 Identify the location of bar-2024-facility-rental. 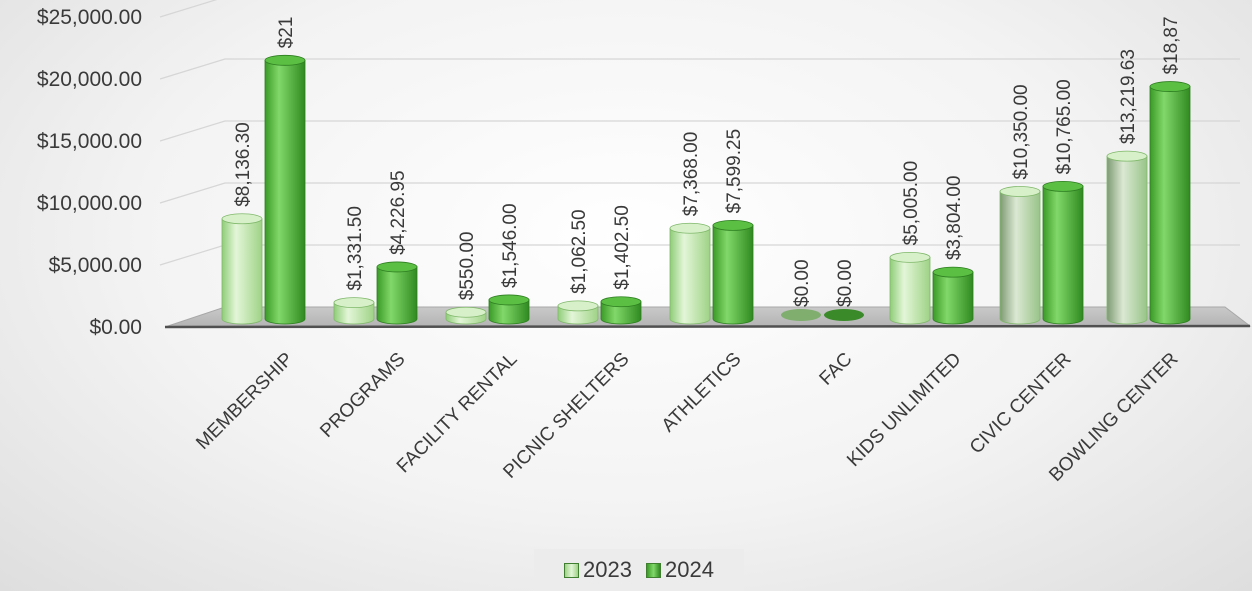
(509, 312).